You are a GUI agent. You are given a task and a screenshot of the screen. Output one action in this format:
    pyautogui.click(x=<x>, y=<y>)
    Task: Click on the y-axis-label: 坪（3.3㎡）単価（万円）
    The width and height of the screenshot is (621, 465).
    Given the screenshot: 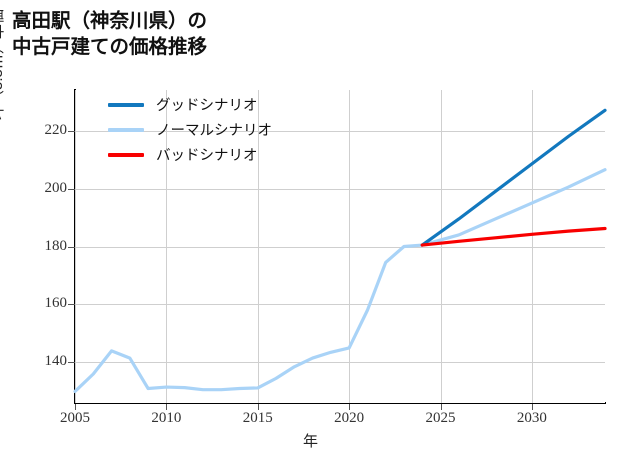 What is the action you would take?
    pyautogui.click(x=3, y=60)
    